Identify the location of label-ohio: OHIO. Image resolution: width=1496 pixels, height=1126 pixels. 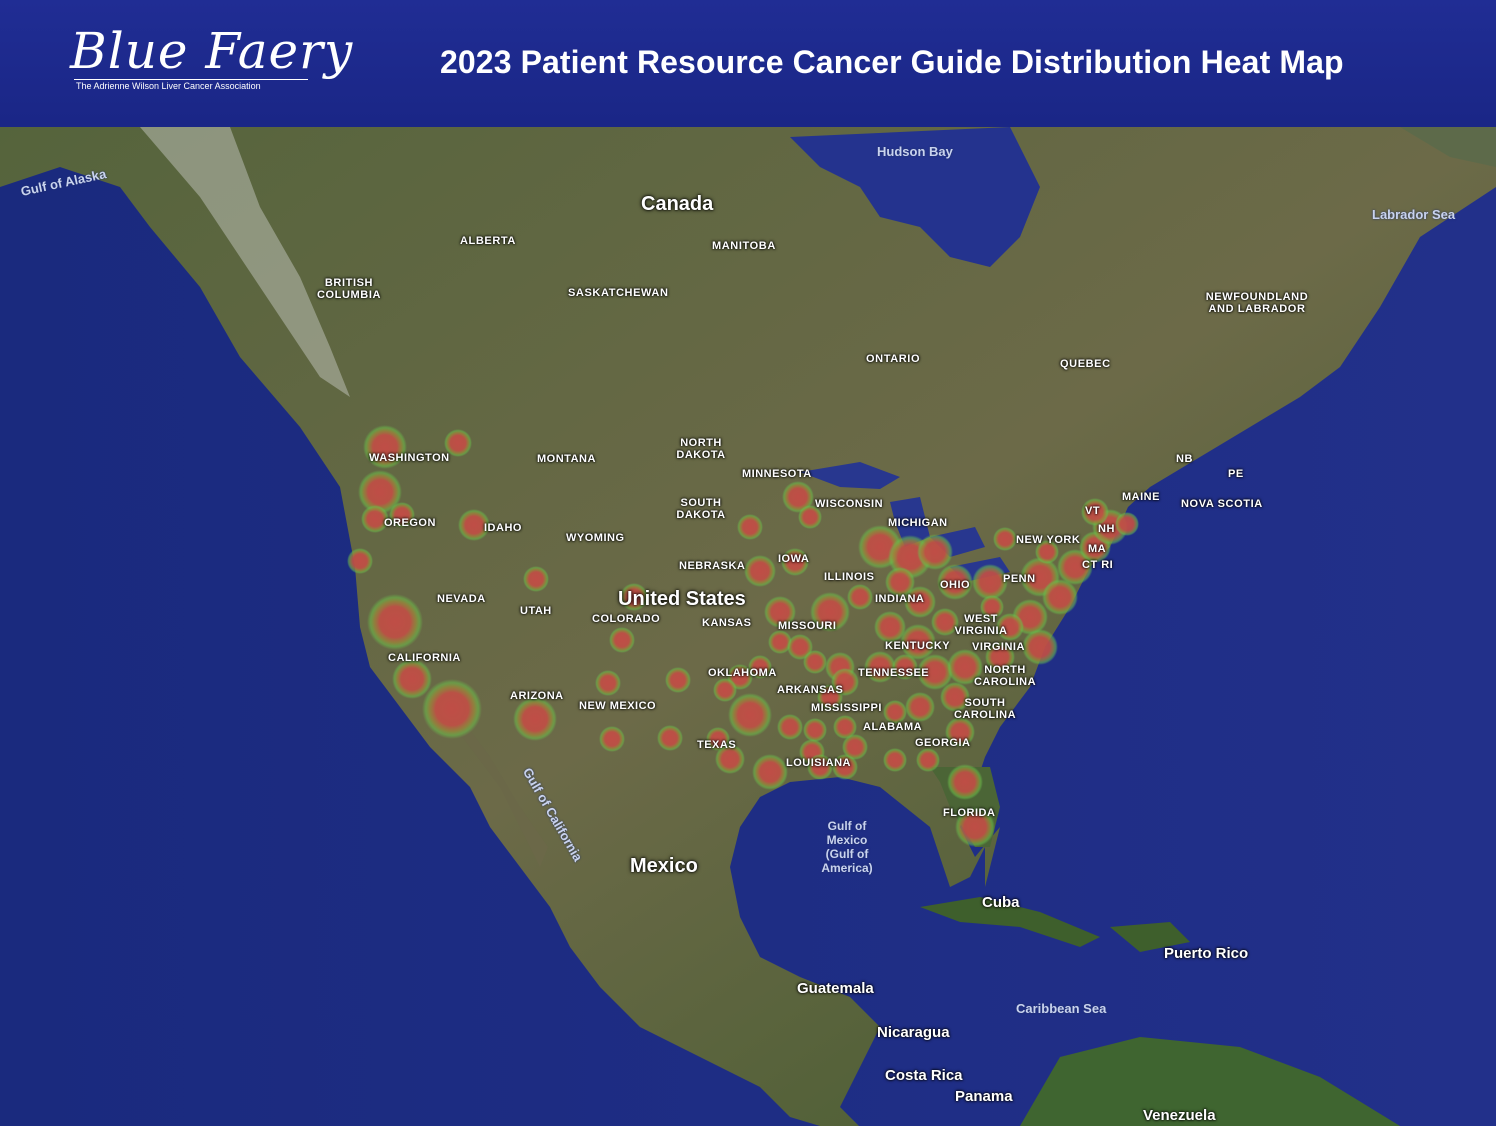
(955, 585).